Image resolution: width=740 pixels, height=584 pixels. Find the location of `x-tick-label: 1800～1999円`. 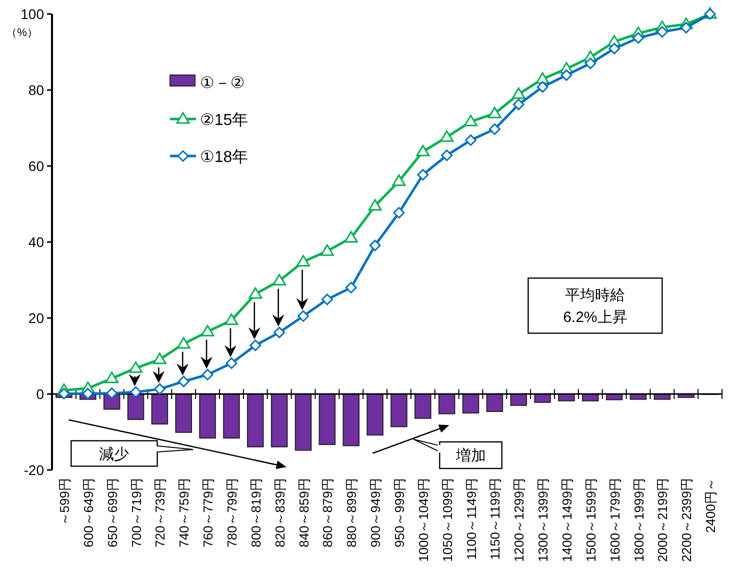

x-tick-label: 1800～1999円 is located at coordinates (638, 520).